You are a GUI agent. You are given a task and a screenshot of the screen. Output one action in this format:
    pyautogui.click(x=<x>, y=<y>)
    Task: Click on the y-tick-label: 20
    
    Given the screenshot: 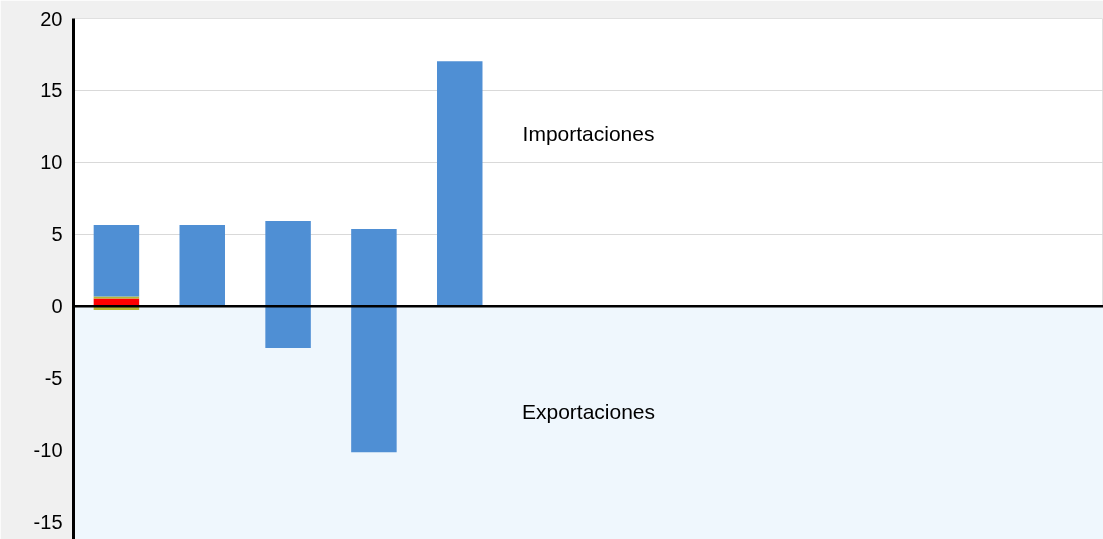 What is the action you would take?
    pyautogui.click(x=51, y=18)
    